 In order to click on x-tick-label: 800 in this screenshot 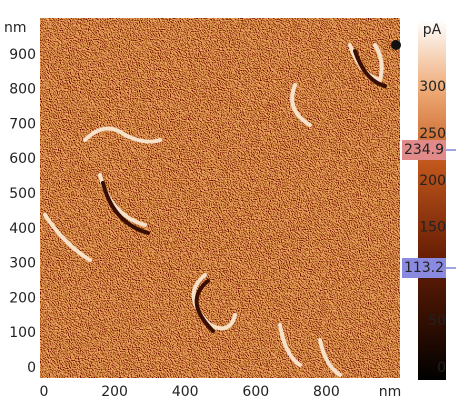, I will do `click(326, 392)`.